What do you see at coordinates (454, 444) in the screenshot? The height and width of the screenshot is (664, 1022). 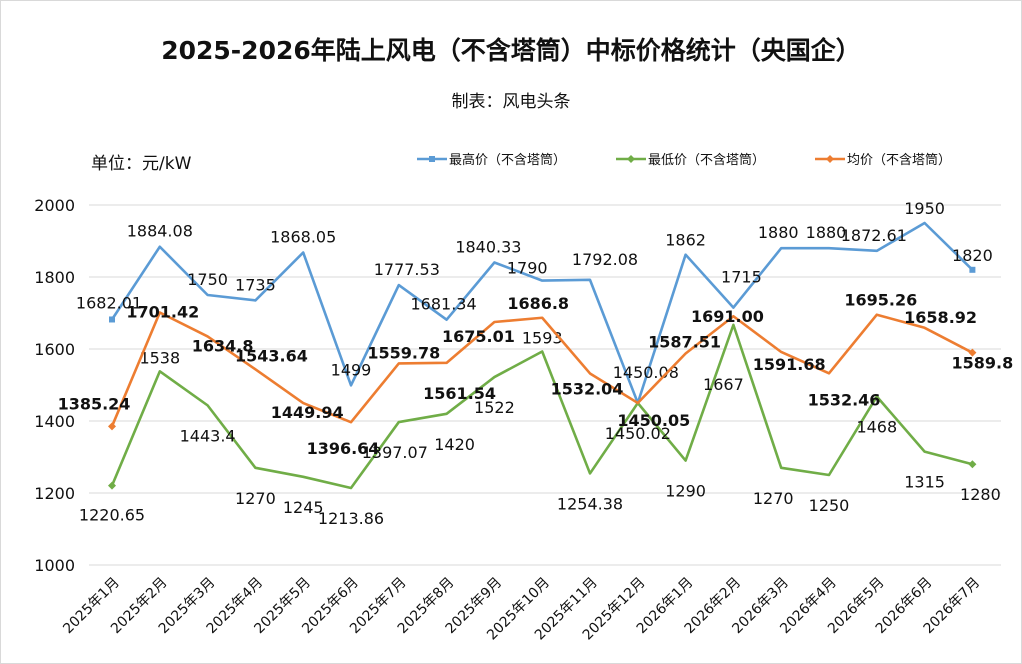 I see `data-label: 1420` at bounding box center [454, 444].